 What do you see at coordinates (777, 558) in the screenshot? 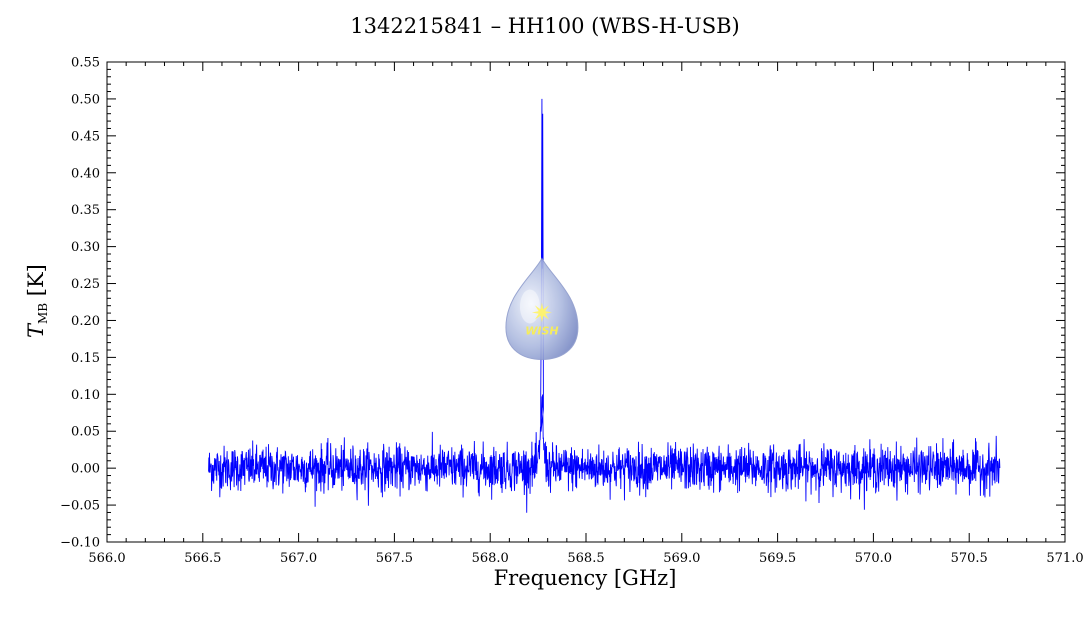
I see `x-tick-label: 569.5` at bounding box center [777, 558].